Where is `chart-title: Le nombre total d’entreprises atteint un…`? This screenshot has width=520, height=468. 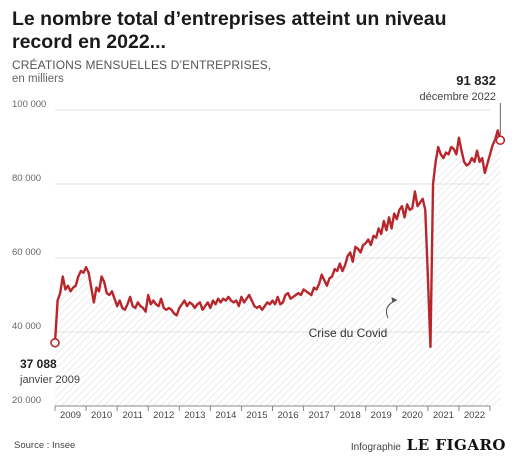 chart-title: Le nombre total d’entreprises atteint un… is located at coordinates (229, 30).